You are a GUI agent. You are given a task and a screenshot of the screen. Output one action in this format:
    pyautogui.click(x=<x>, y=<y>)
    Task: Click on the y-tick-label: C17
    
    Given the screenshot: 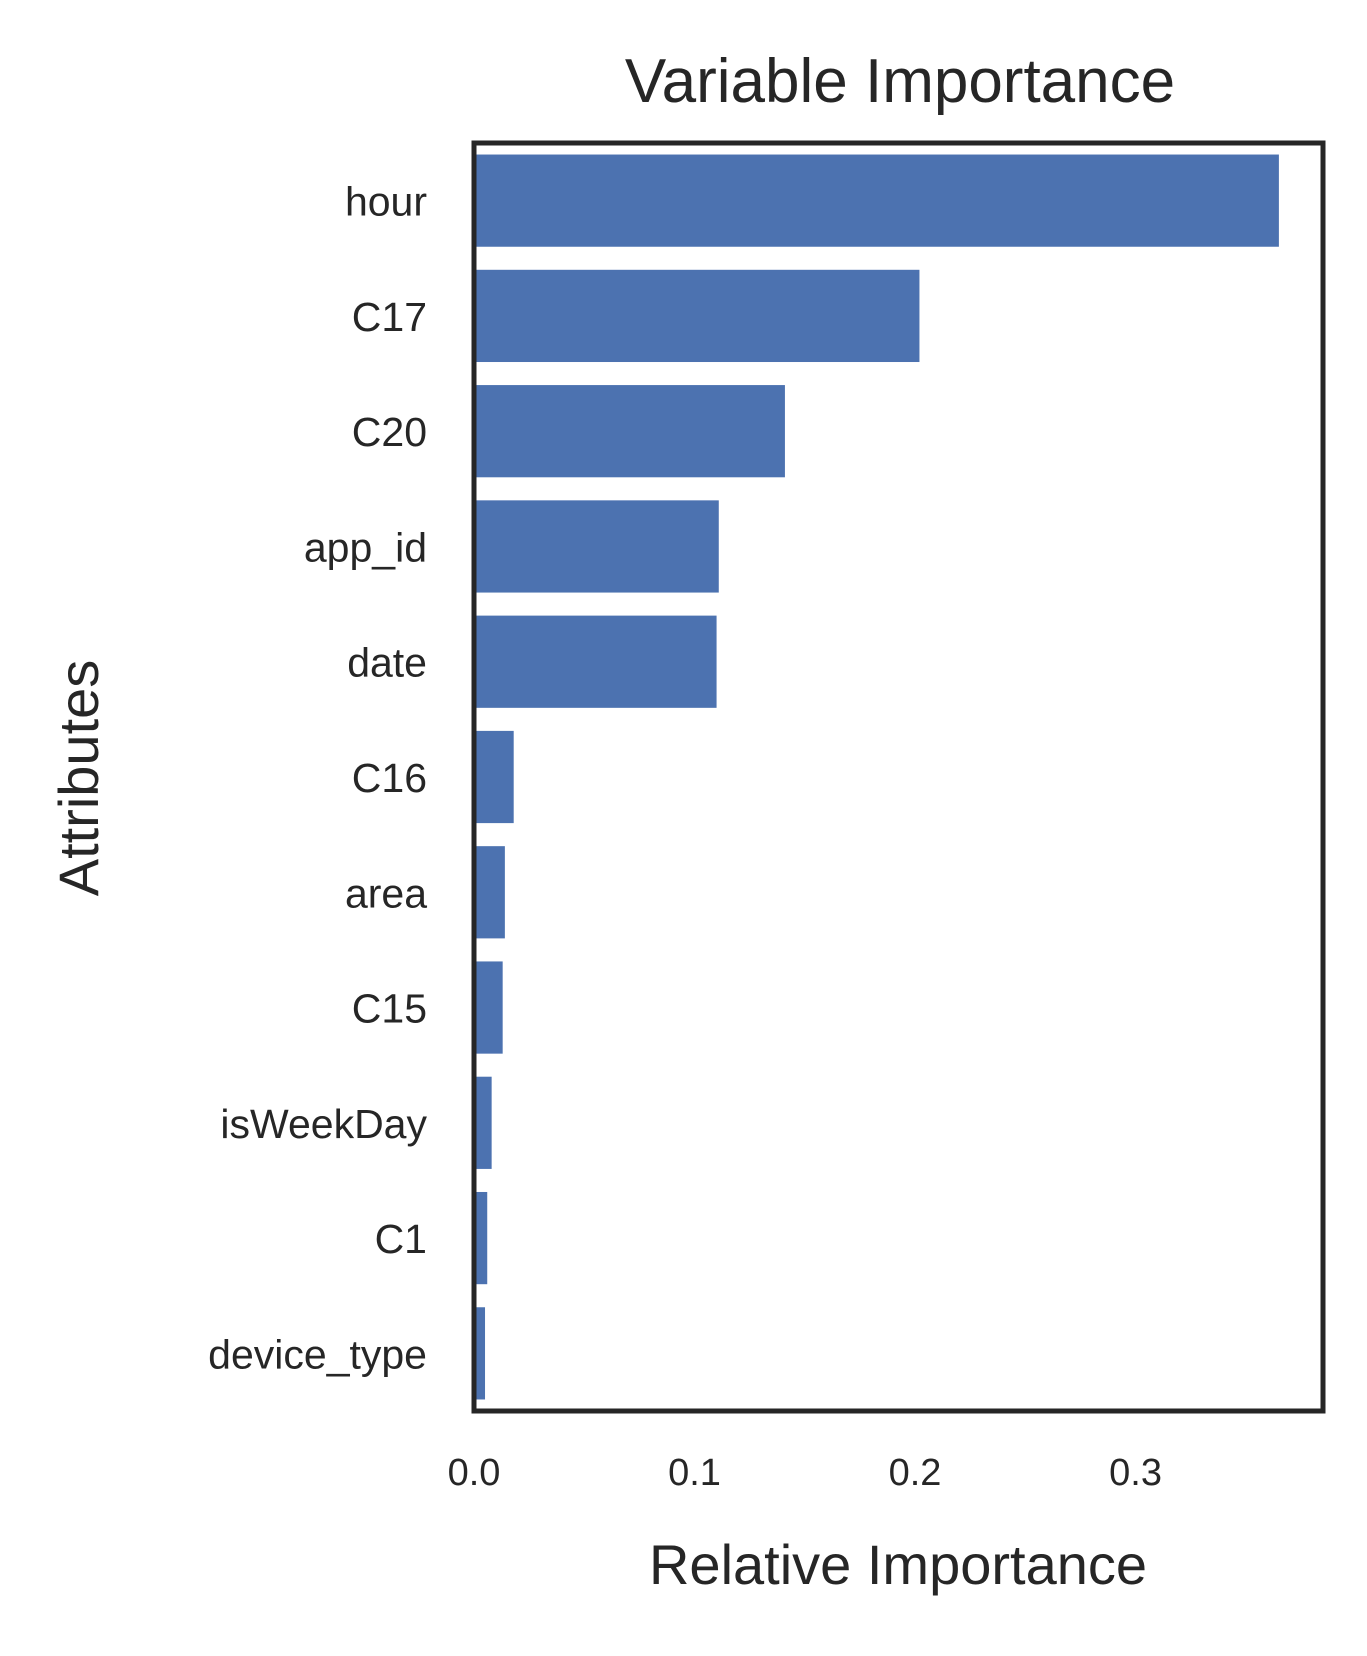 What is the action you would take?
    pyautogui.click(x=389, y=317)
    